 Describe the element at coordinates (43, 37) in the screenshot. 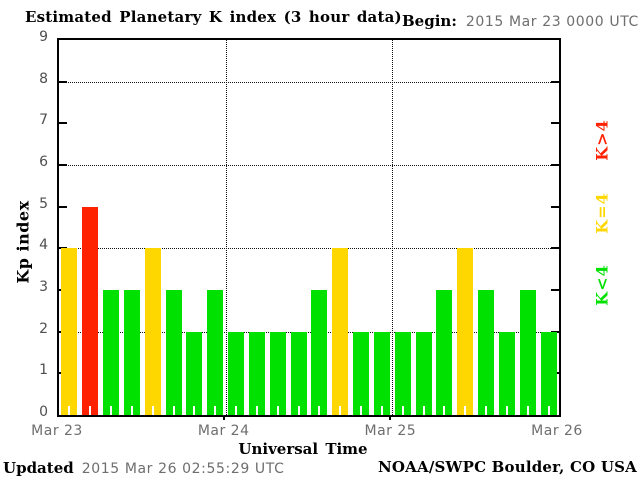

I see `y-tick-label: 9` at that location.